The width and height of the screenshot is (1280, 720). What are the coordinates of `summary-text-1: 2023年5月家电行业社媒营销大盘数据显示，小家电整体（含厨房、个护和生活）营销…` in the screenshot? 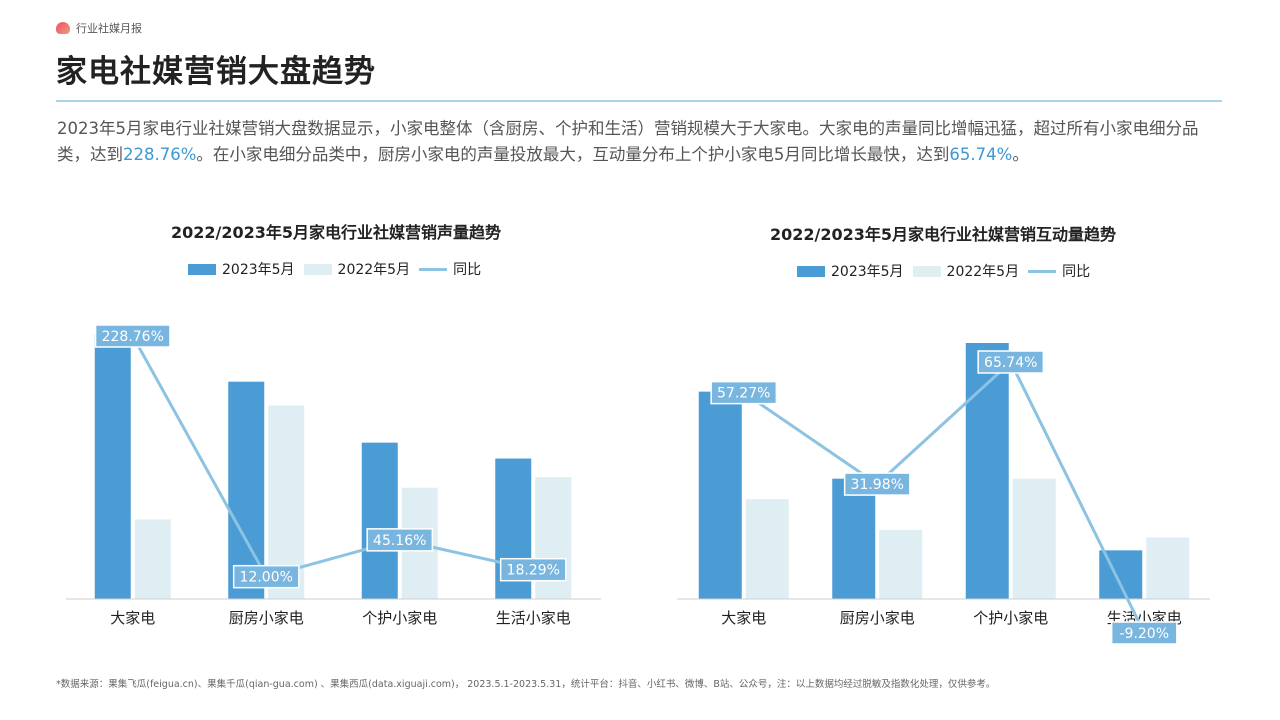 It's located at (628, 141).